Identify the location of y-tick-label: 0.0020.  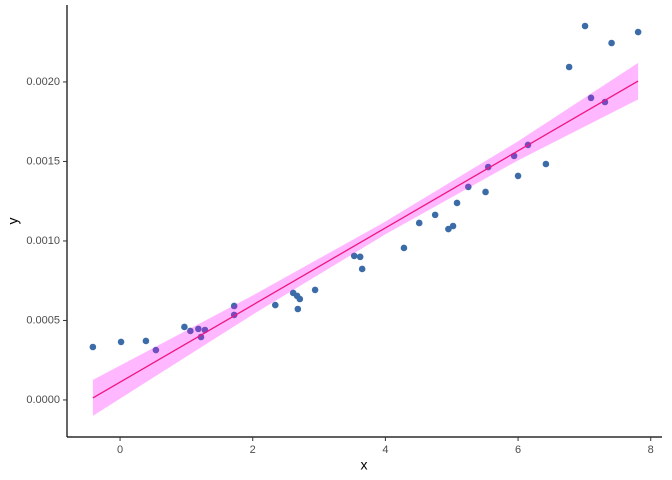
(43, 82).